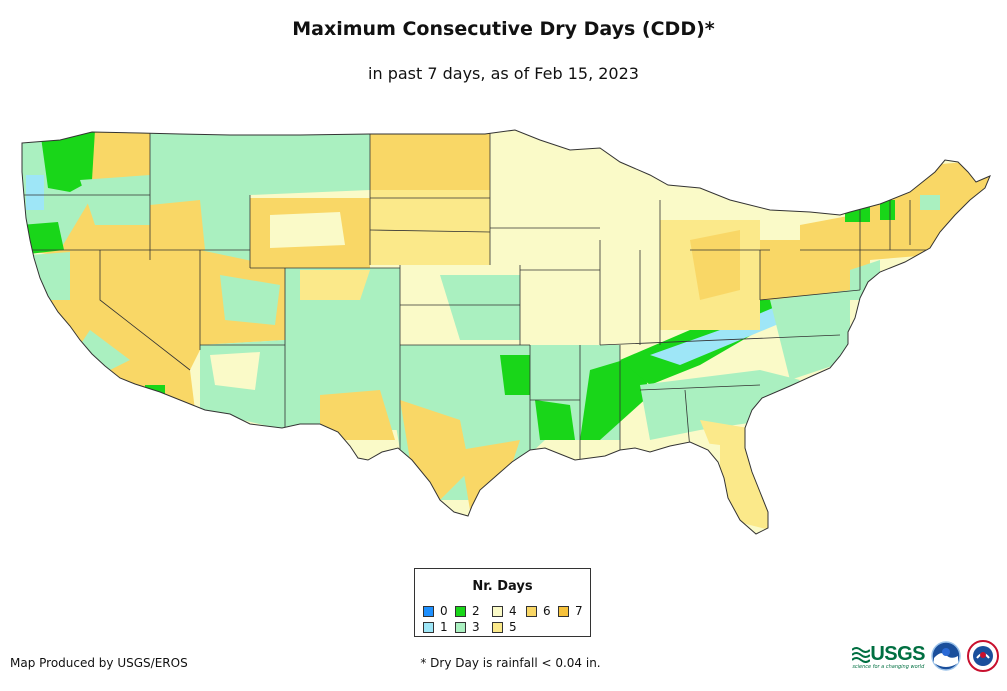  I want to click on legend-item: 6, so click(538, 611).